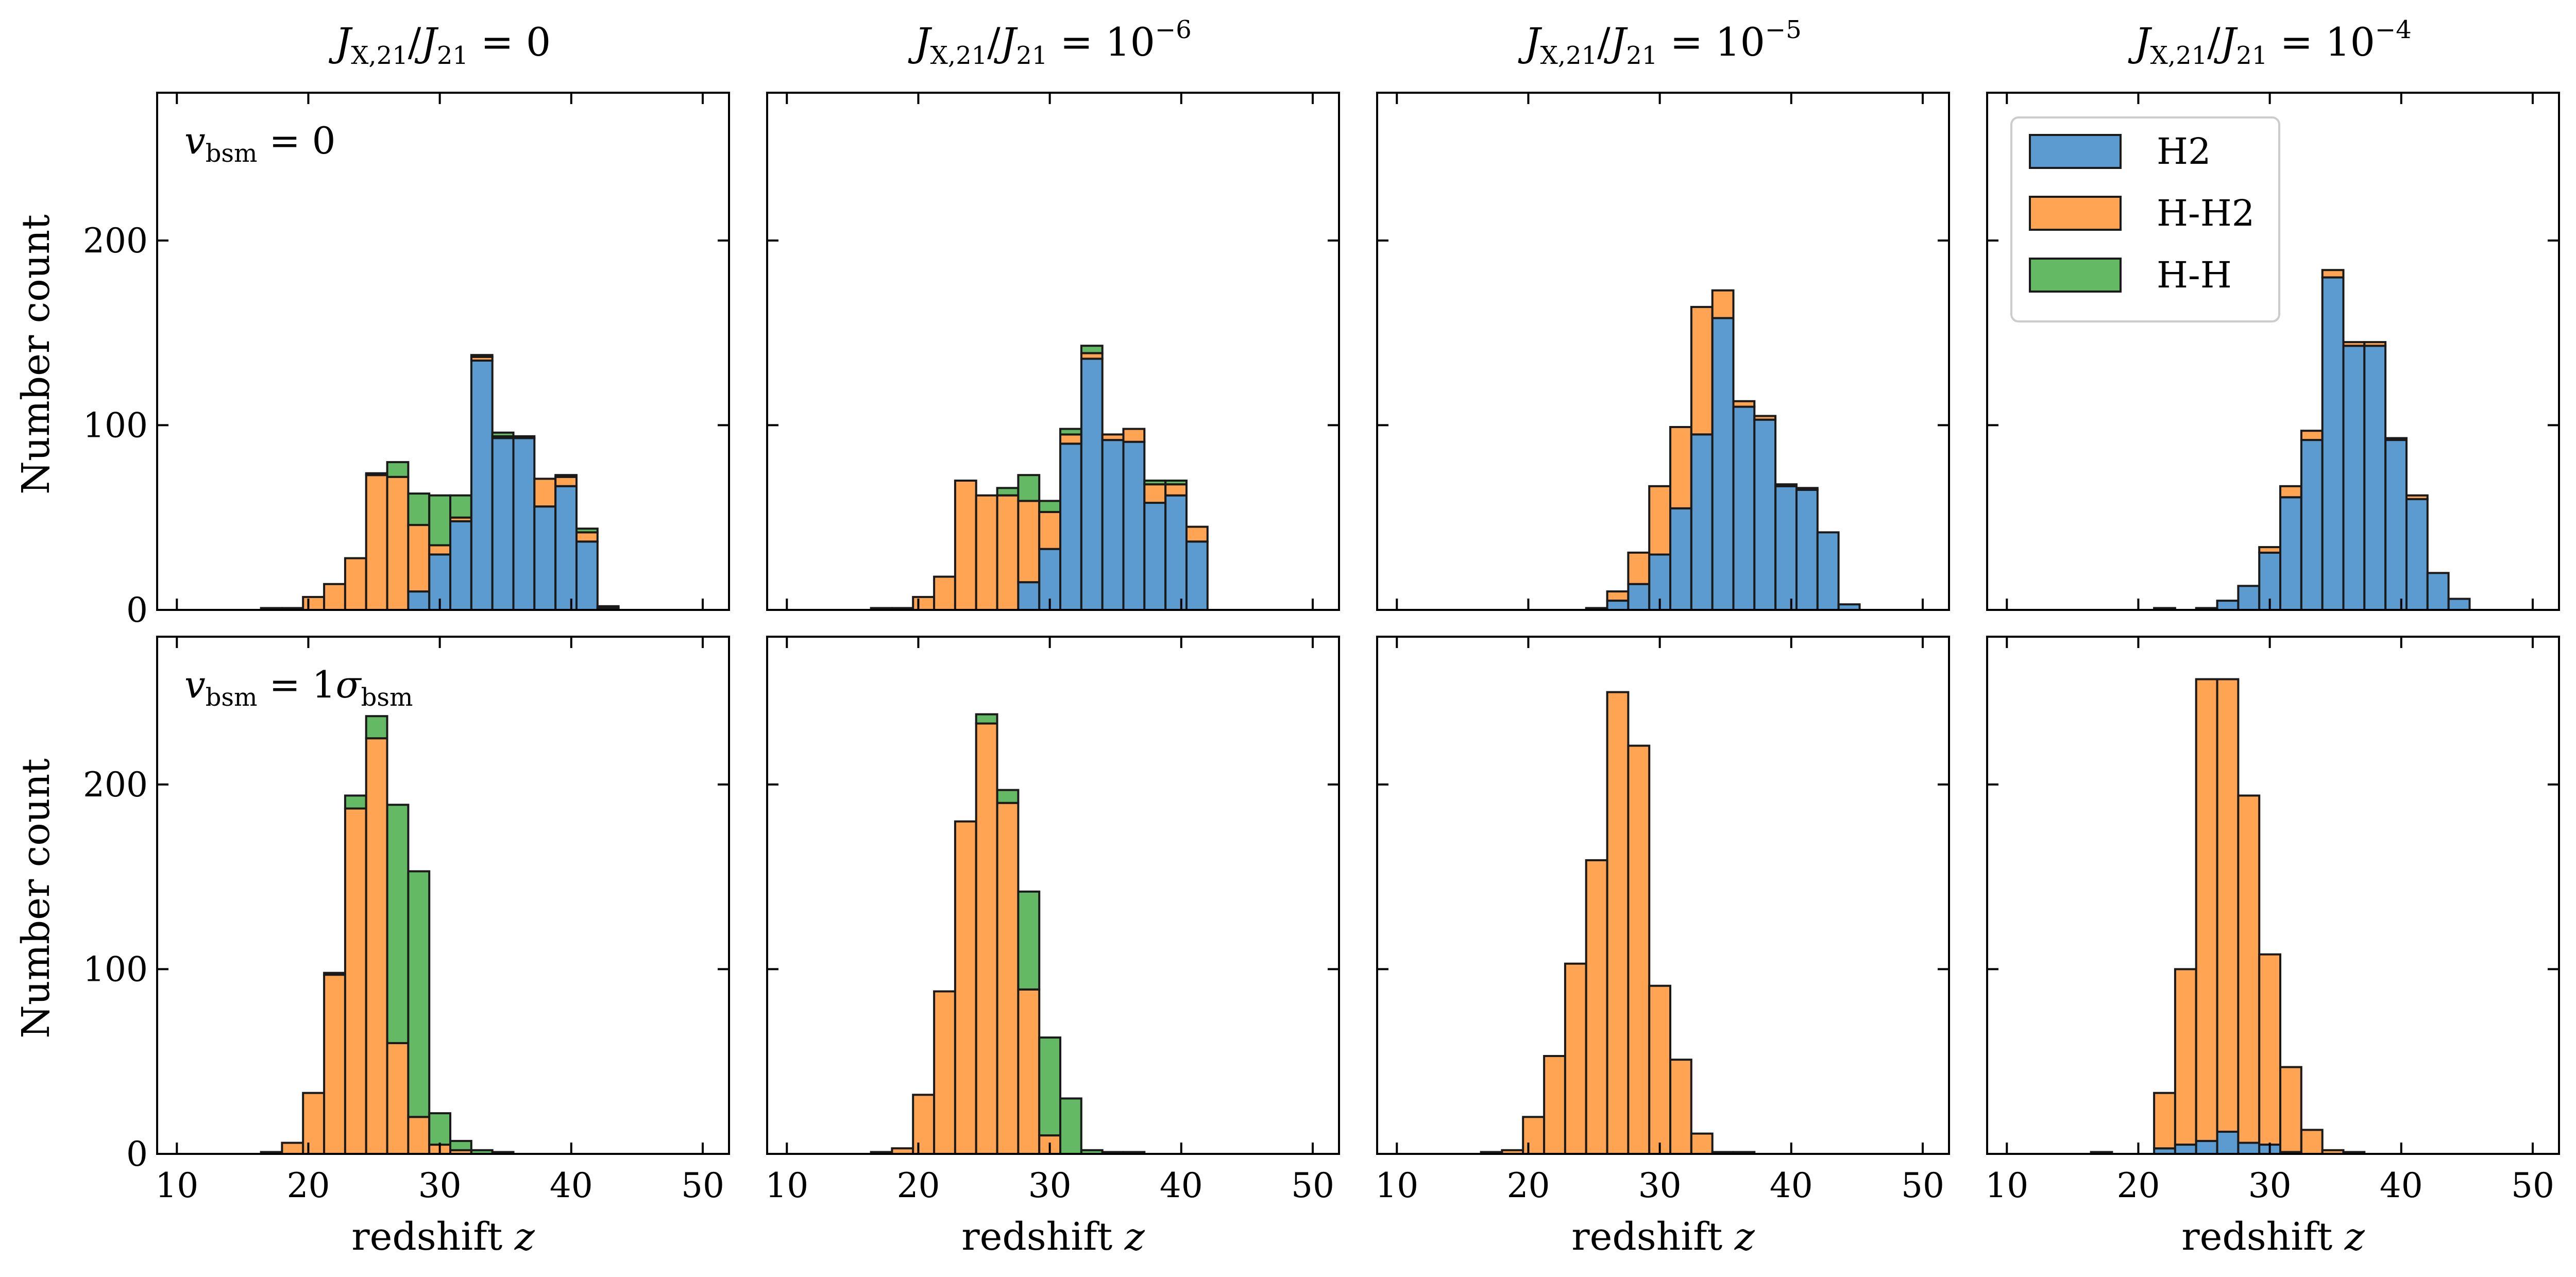  Describe the element at coordinates (259, 143) in the screenshot. I see `row-annotation-top: vbsm = 0` at that location.